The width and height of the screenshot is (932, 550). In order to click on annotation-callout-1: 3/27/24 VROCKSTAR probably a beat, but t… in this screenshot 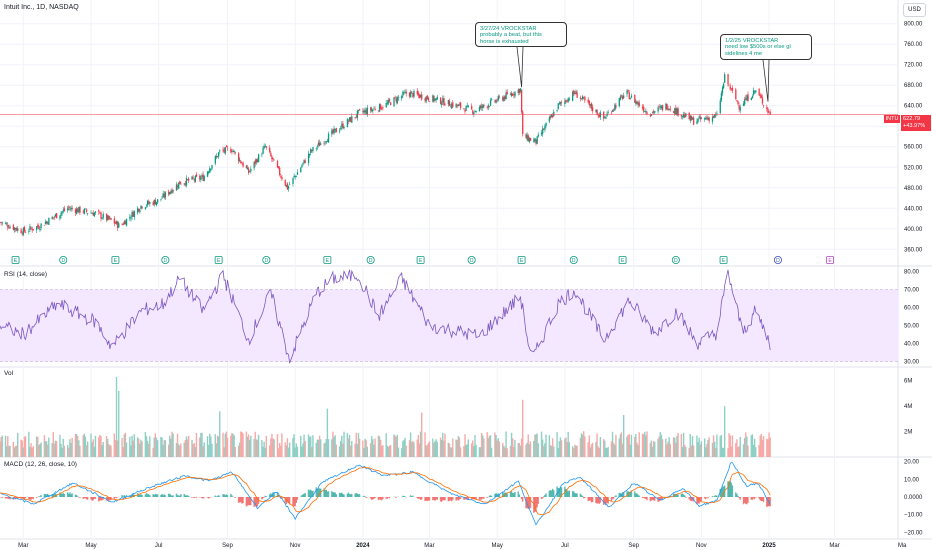, I will do `click(521, 34)`.